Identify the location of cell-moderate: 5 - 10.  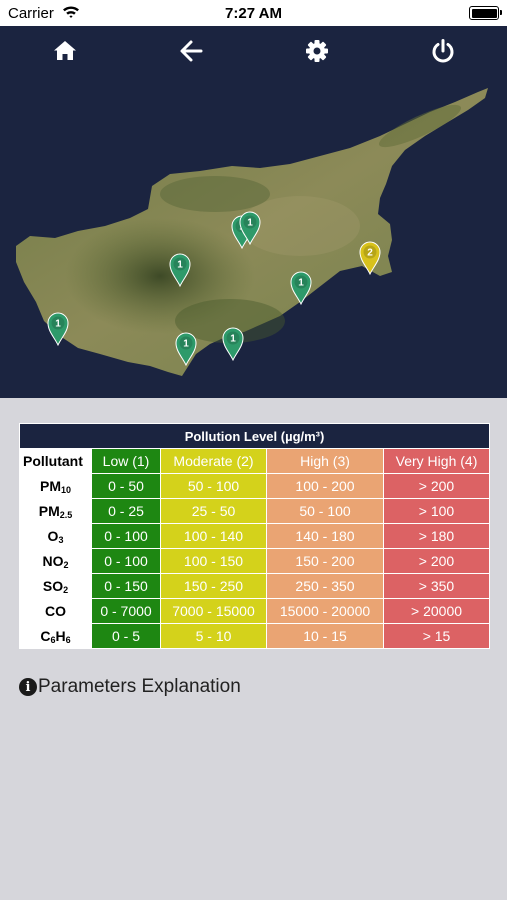
(213, 636).